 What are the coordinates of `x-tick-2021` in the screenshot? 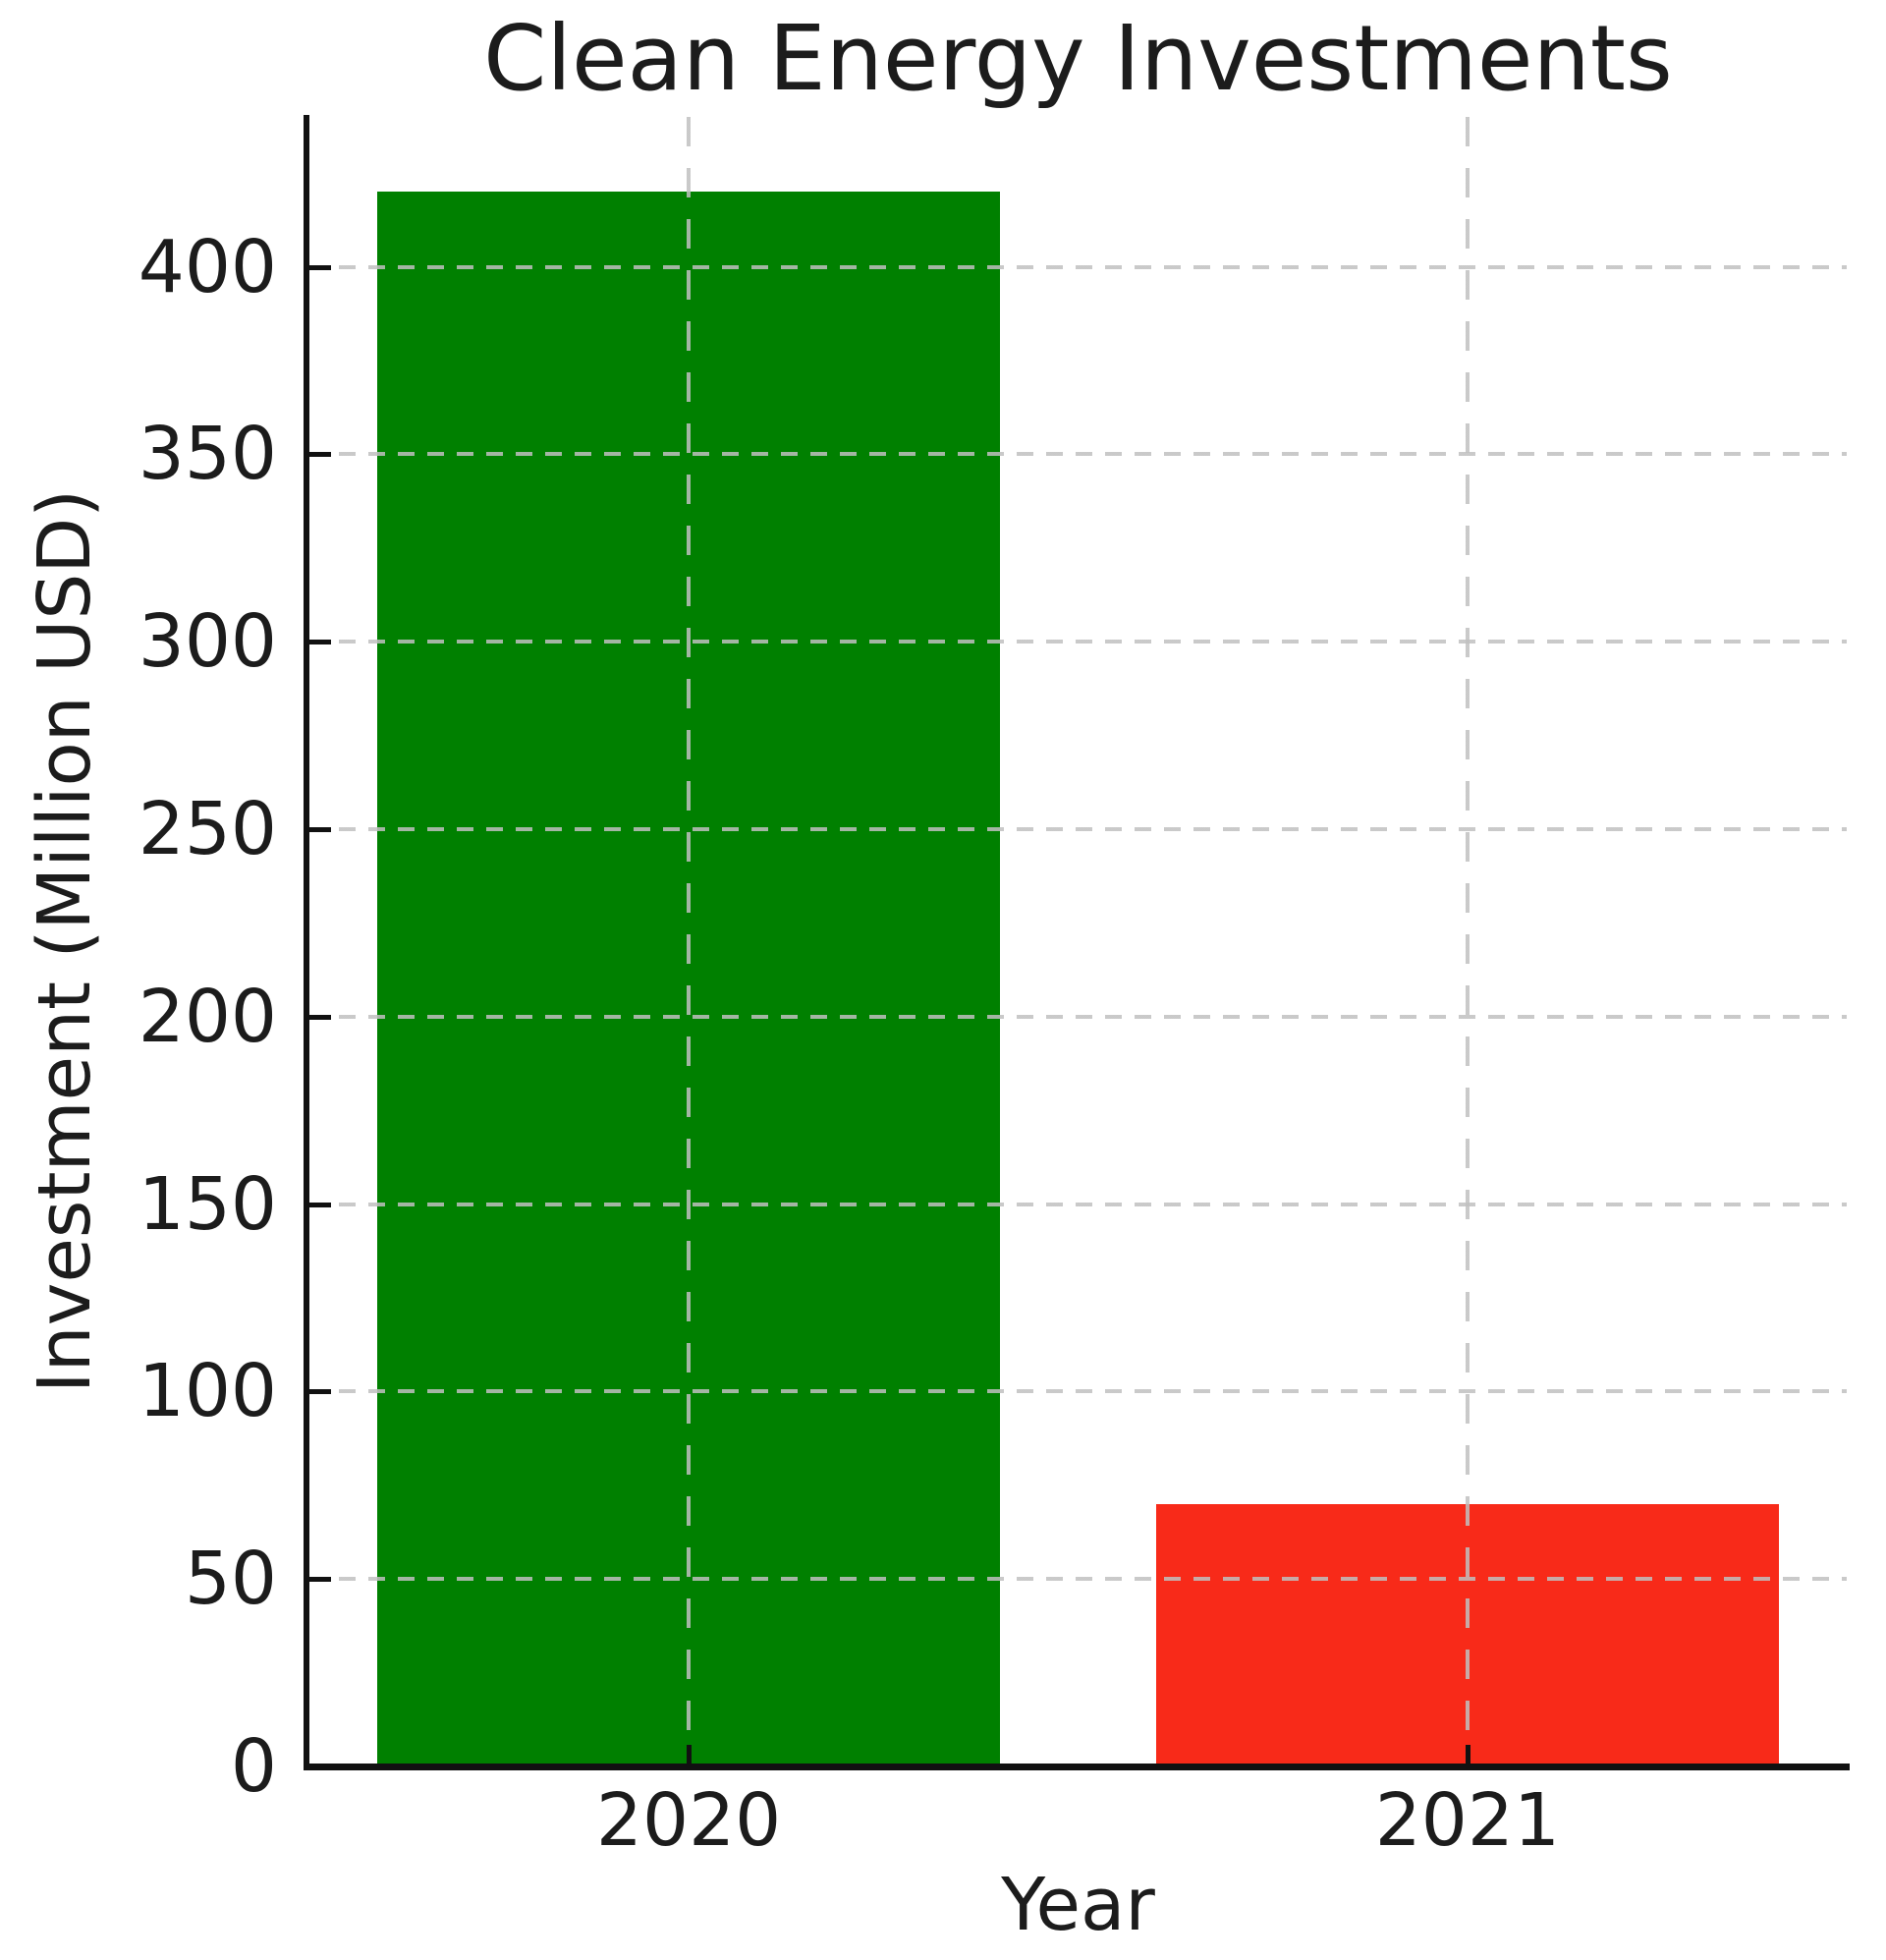 It's located at (1467, 1755).